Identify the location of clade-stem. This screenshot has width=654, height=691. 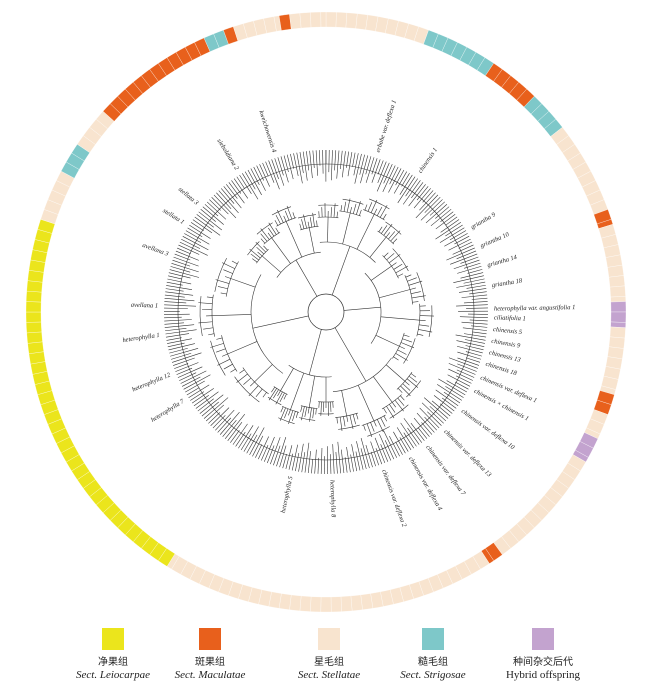
(280, 322).